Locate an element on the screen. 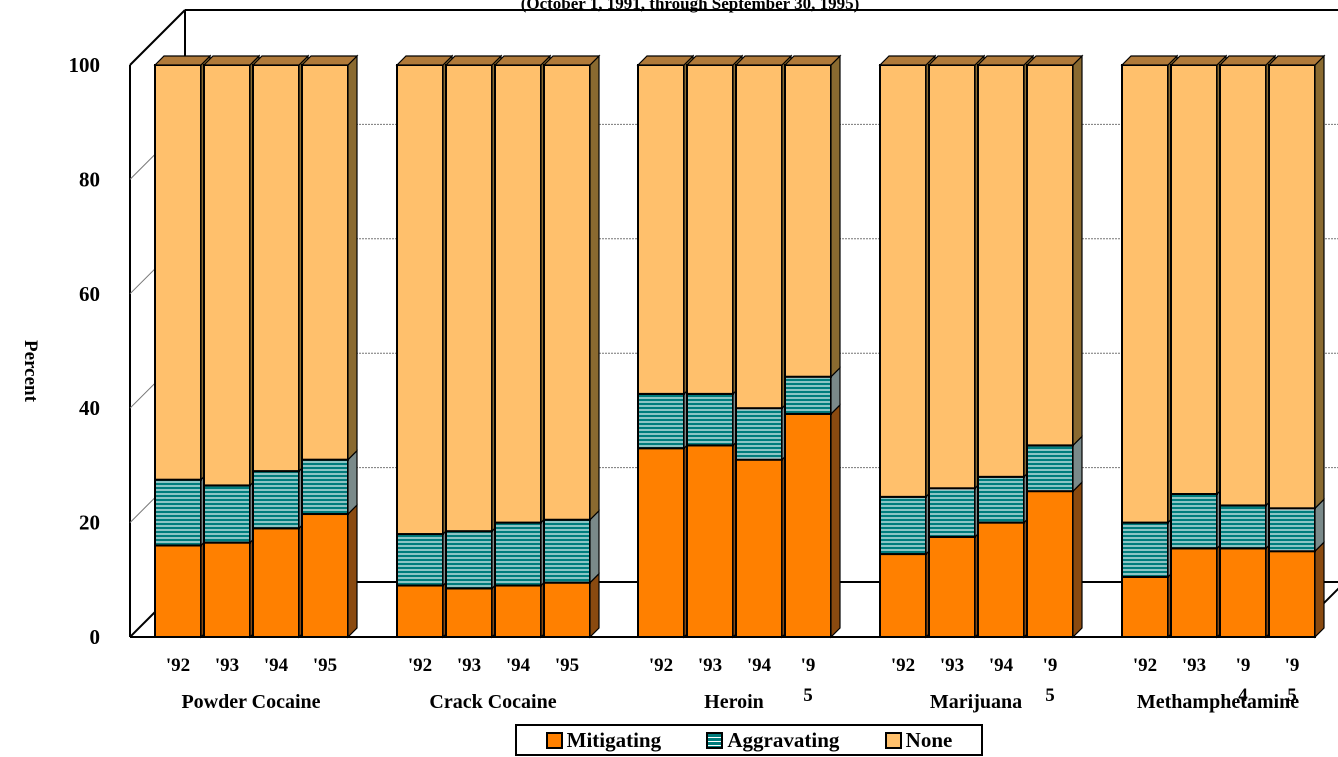 This screenshot has width=1338, height=757. bar-2-3-none is located at coordinates (808, 221).